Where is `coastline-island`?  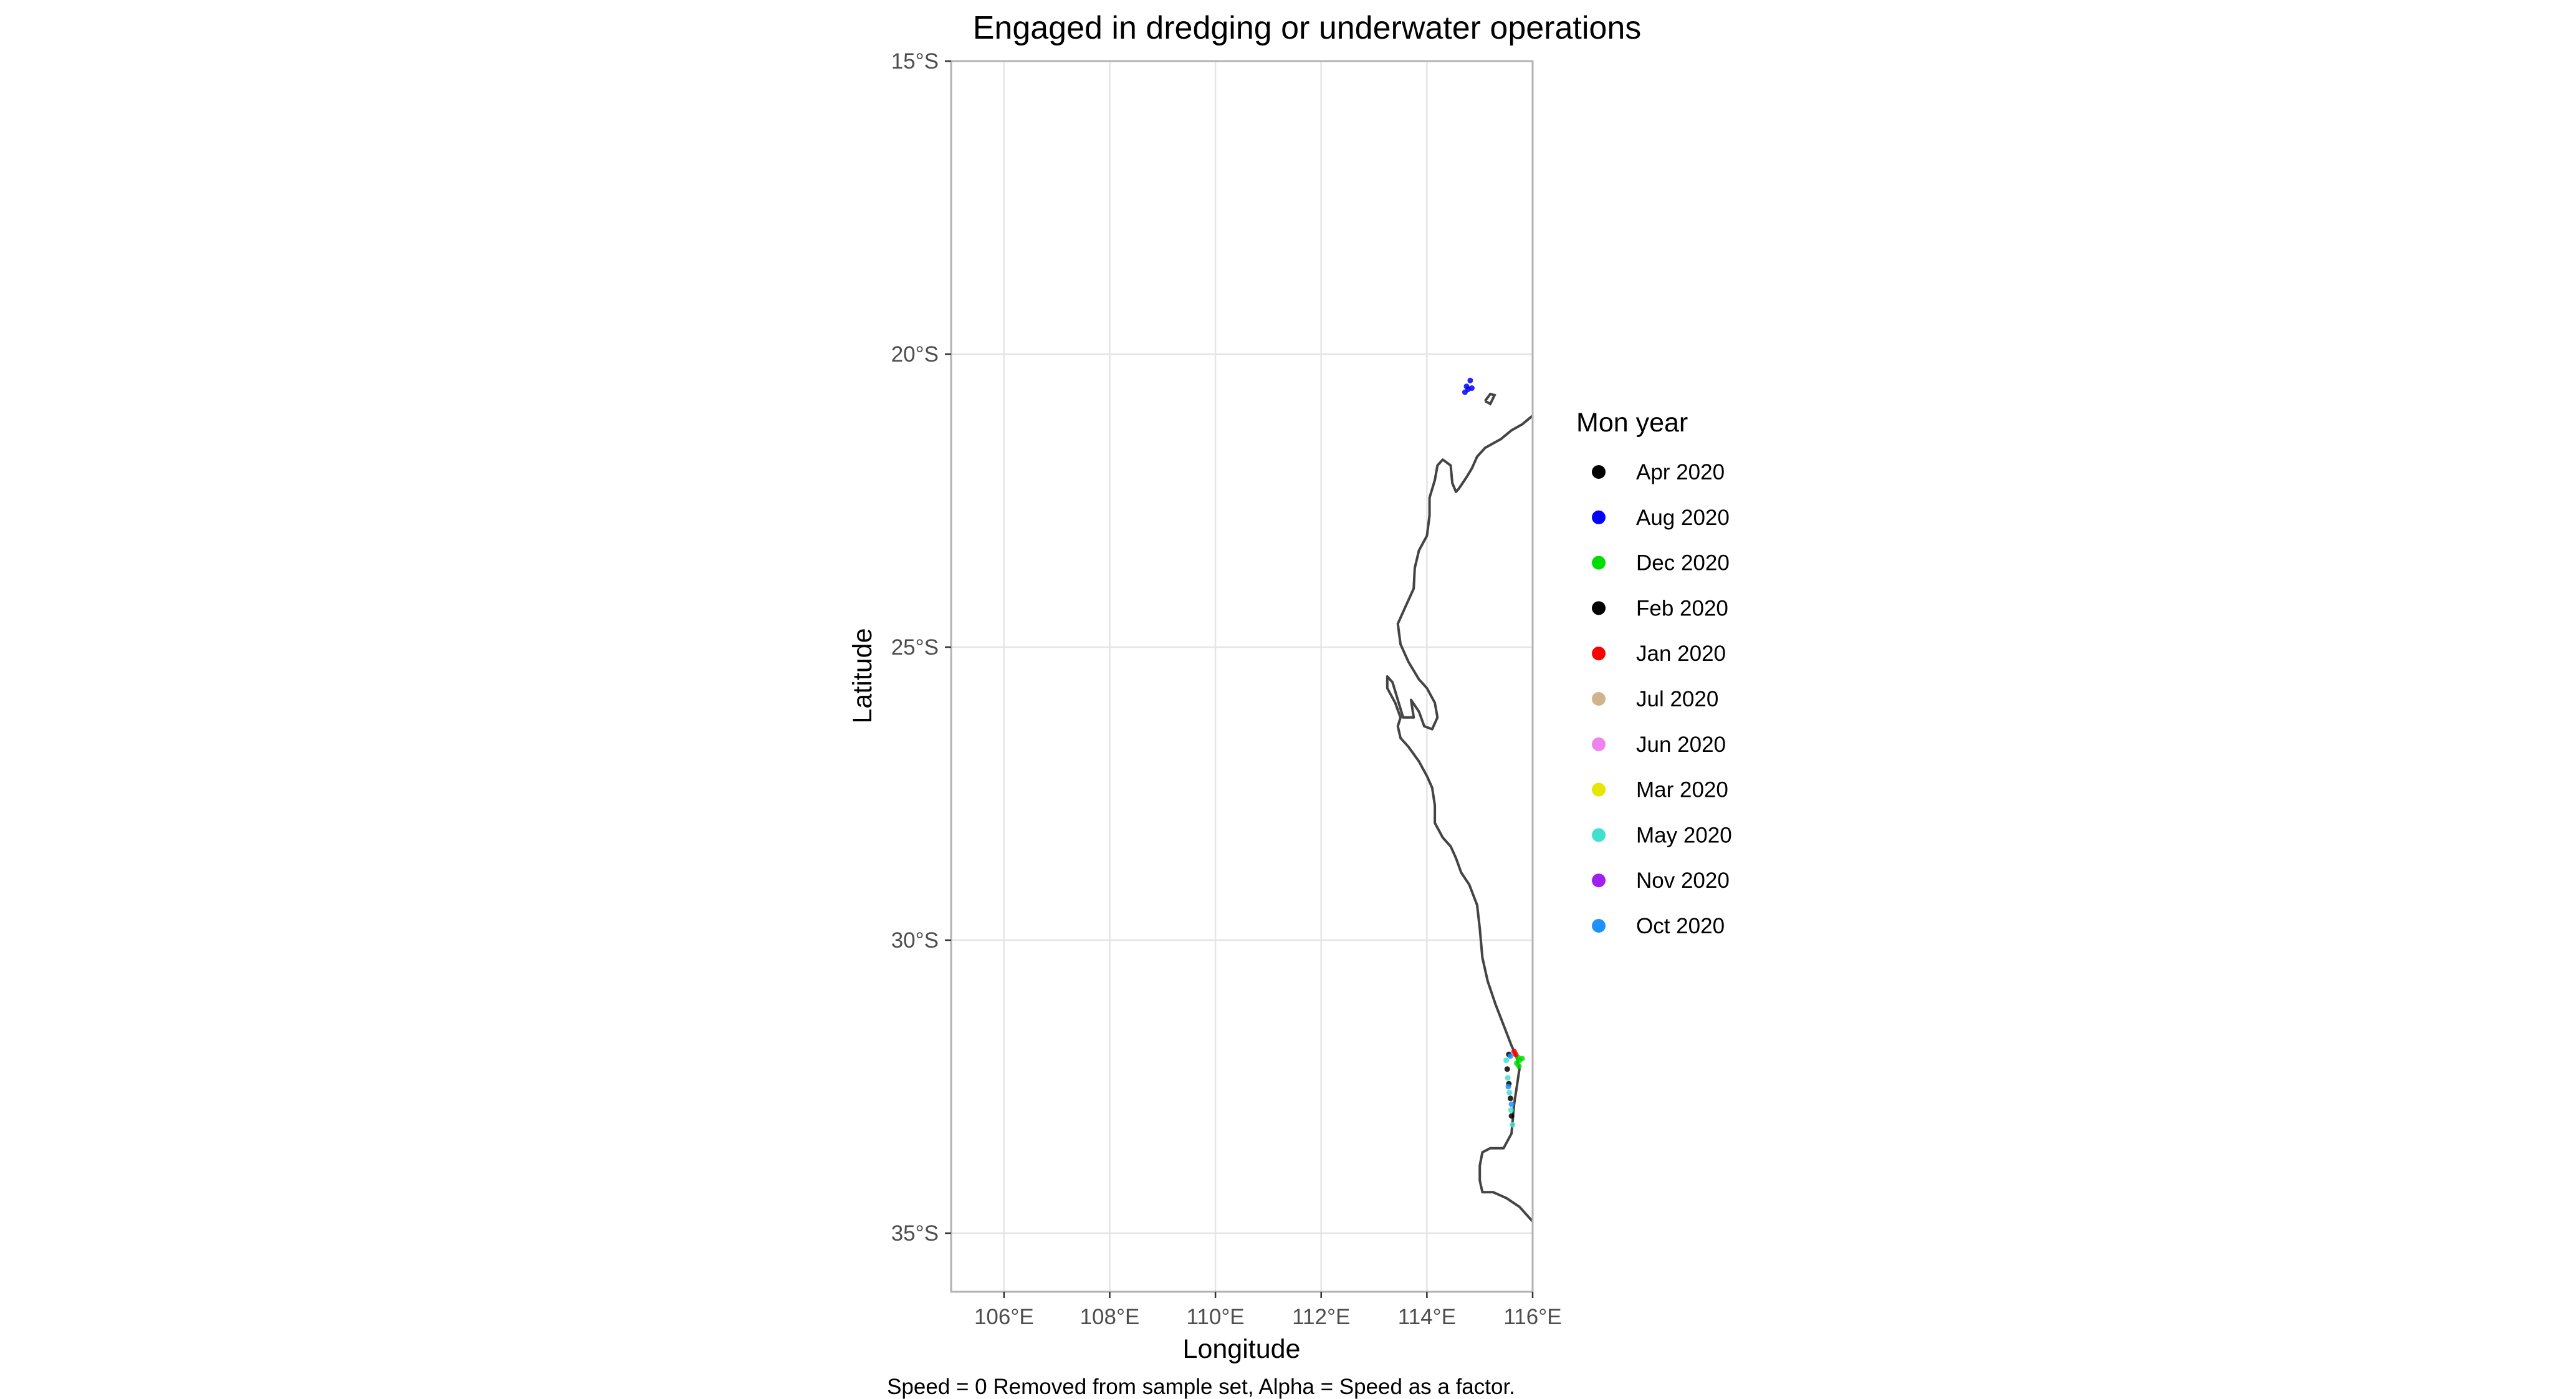 coastline-island is located at coordinates (1490, 399).